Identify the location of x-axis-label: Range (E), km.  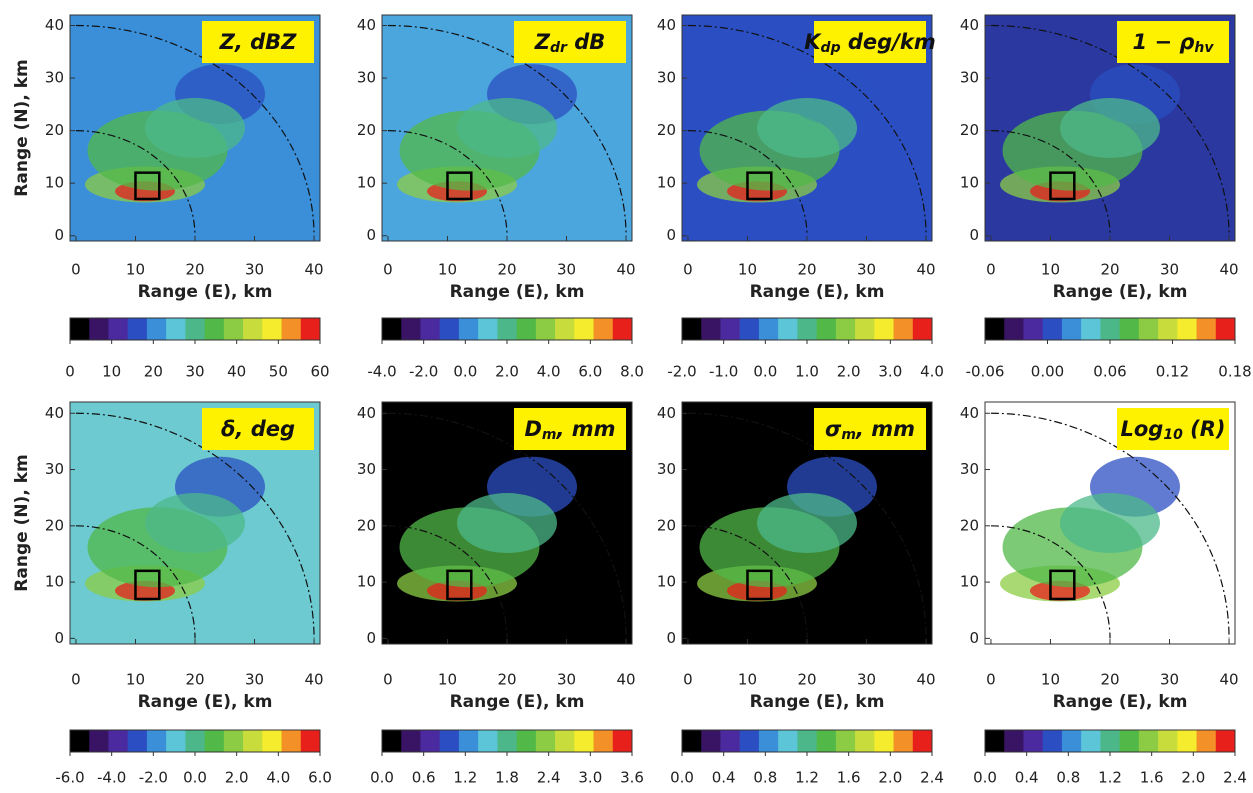
(517, 702).